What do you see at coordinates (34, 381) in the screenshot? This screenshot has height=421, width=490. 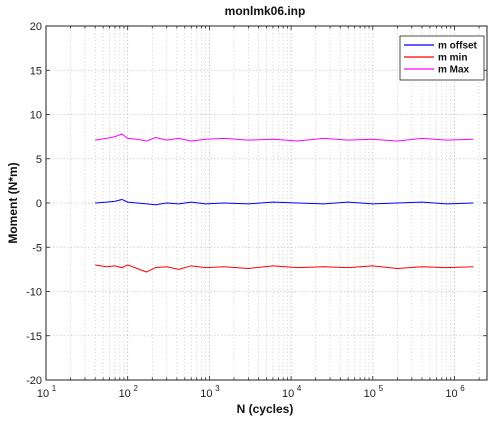 I see `y-tick-label: -20` at bounding box center [34, 381].